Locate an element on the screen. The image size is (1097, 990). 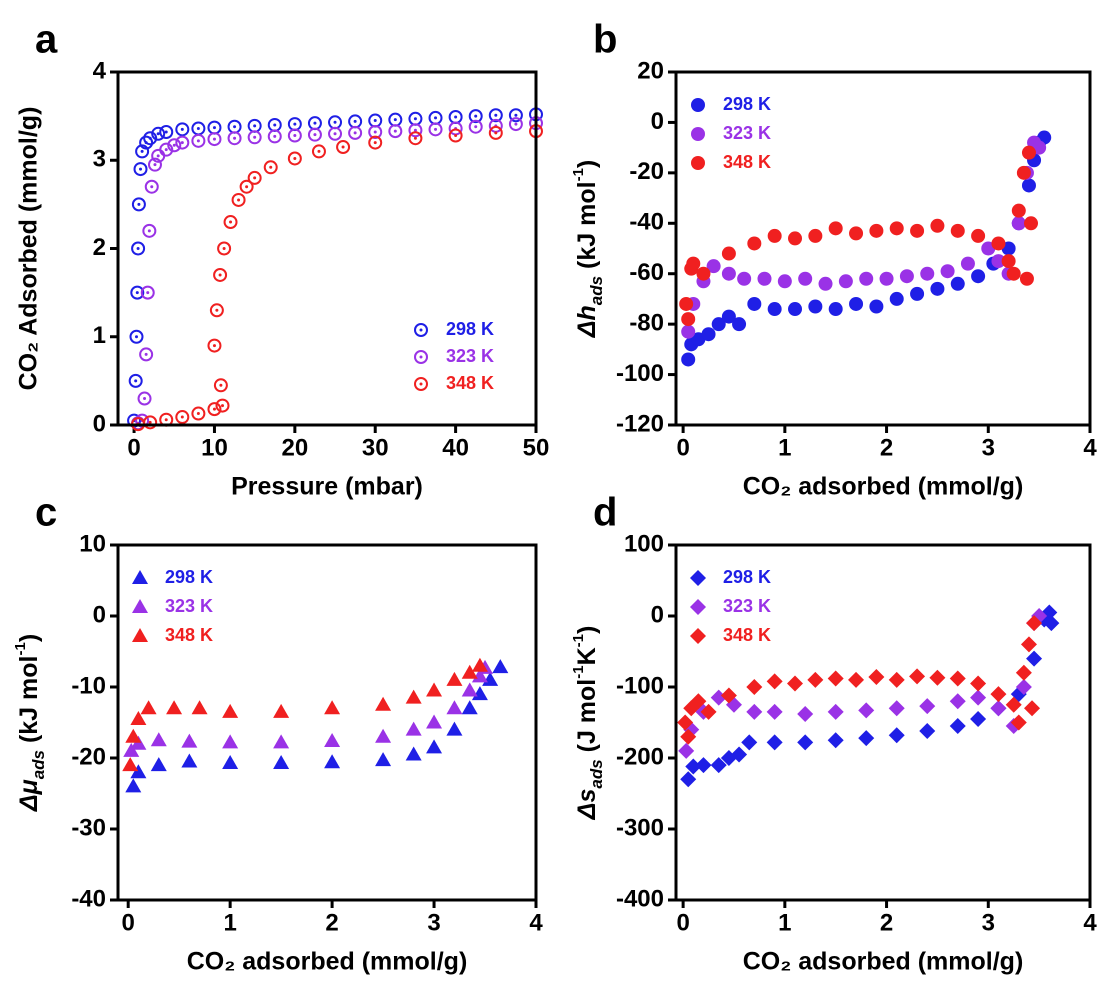
x-axis-label: Pressure (mbar) is located at coordinates (327, 487).